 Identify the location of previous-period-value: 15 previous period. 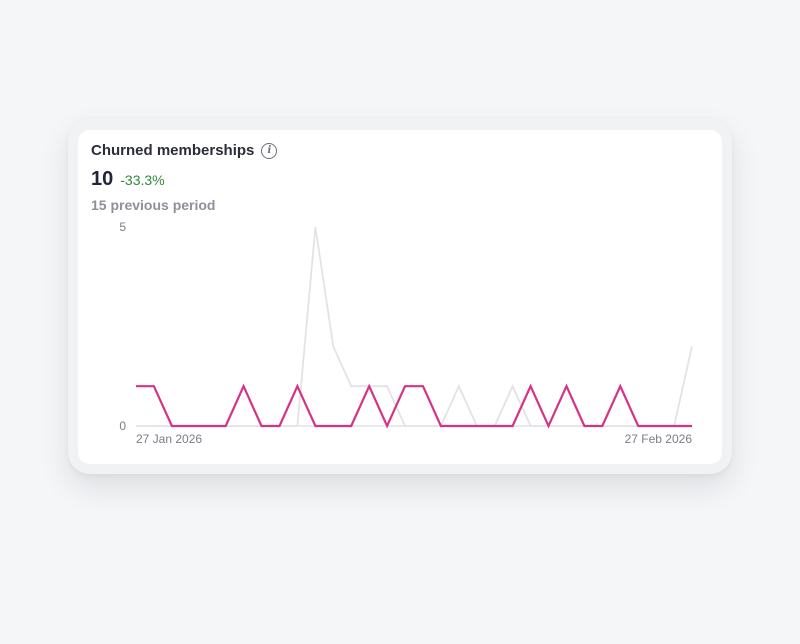
(153, 205).